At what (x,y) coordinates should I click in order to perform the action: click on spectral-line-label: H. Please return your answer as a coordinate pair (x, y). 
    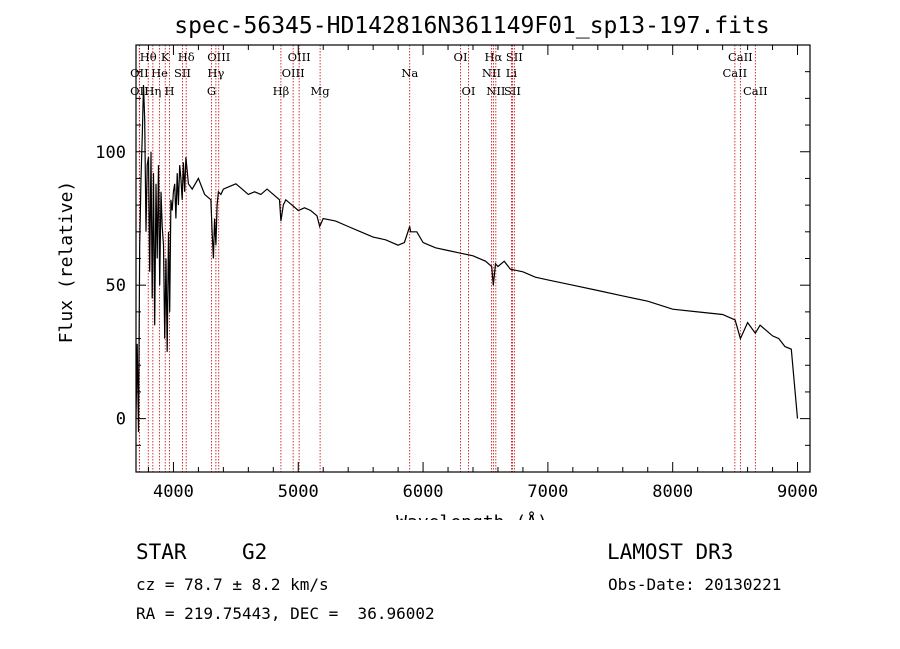
    Looking at the image, I should click on (170, 91).